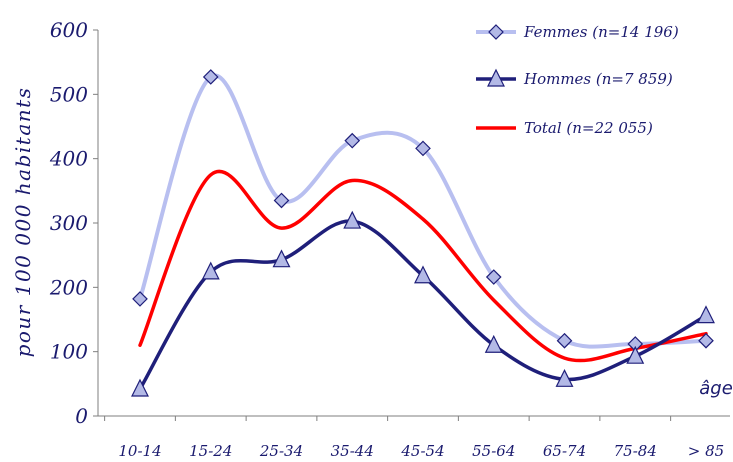 Image resolution: width=733 pixels, height=462 pixels. What do you see at coordinates (493, 451) in the screenshot?
I see `x-tick-label: 55-64` at bounding box center [493, 451].